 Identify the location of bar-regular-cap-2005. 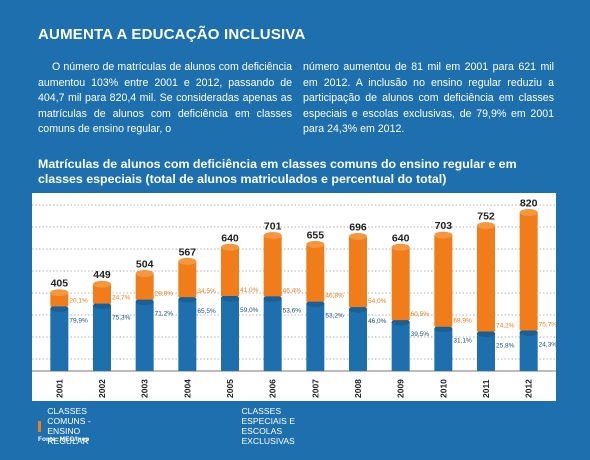
(230, 247).